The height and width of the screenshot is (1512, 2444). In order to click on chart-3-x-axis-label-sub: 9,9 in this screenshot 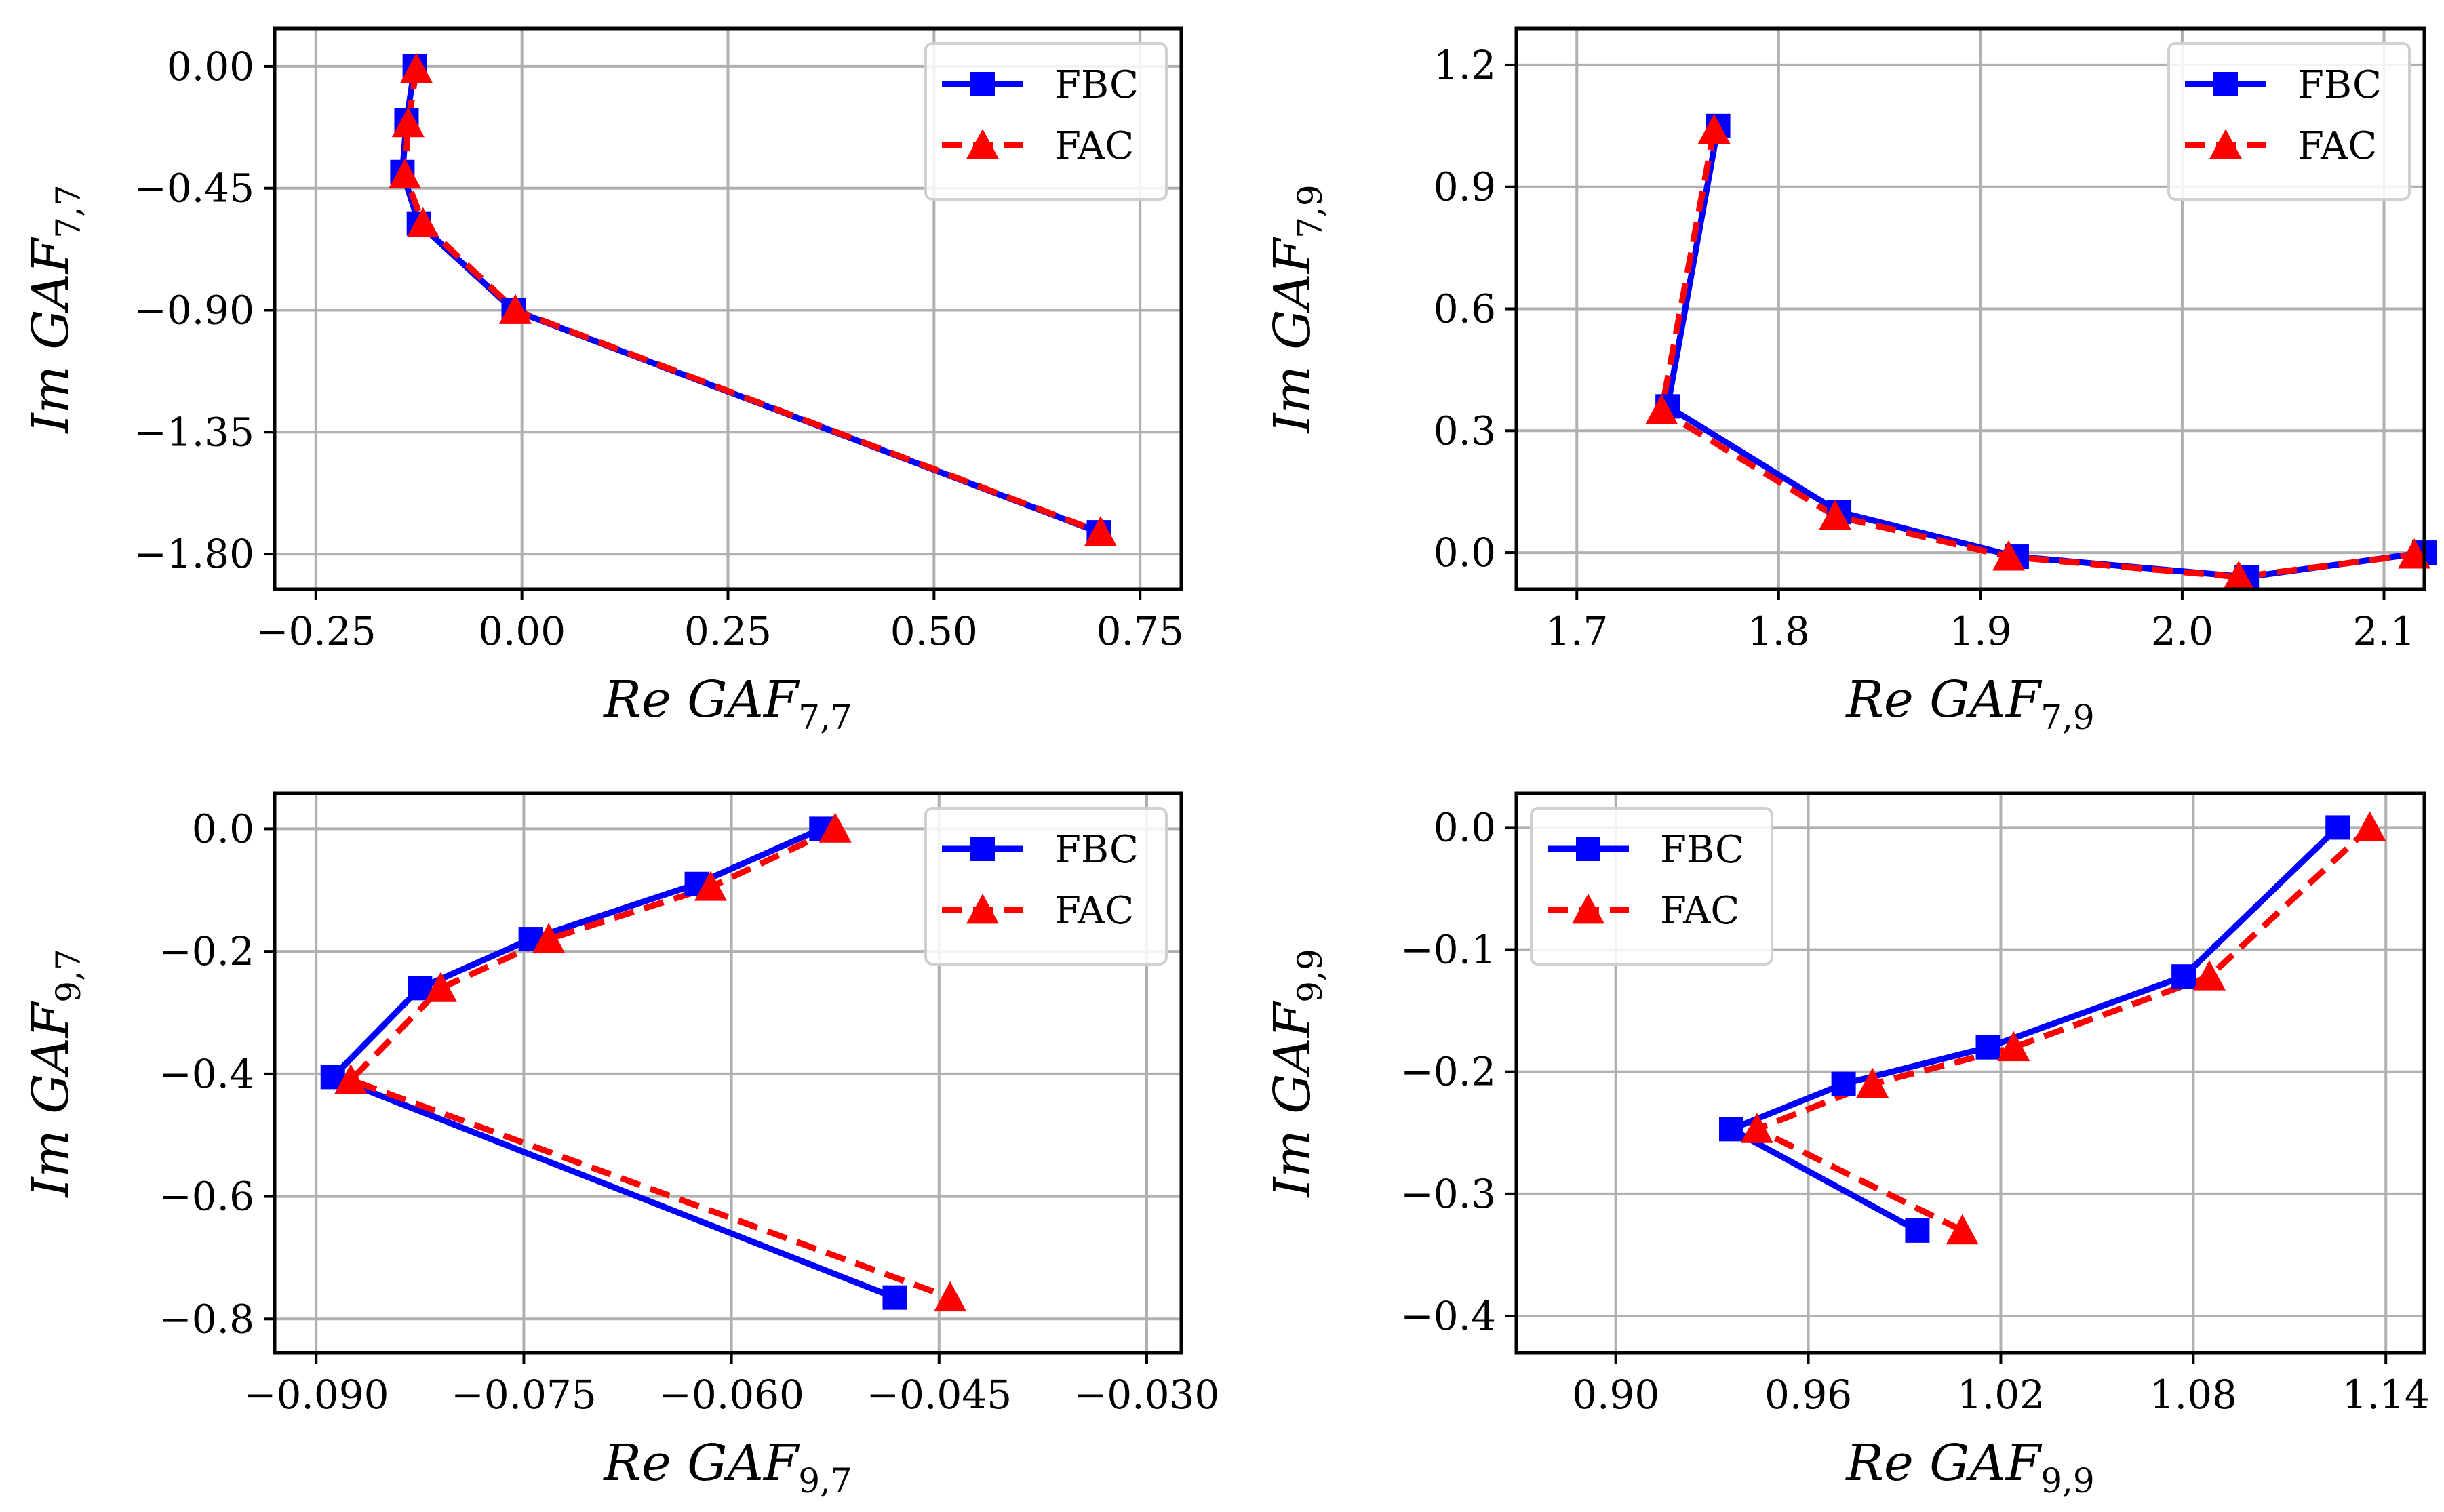, I will do `click(2068, 1480)`.